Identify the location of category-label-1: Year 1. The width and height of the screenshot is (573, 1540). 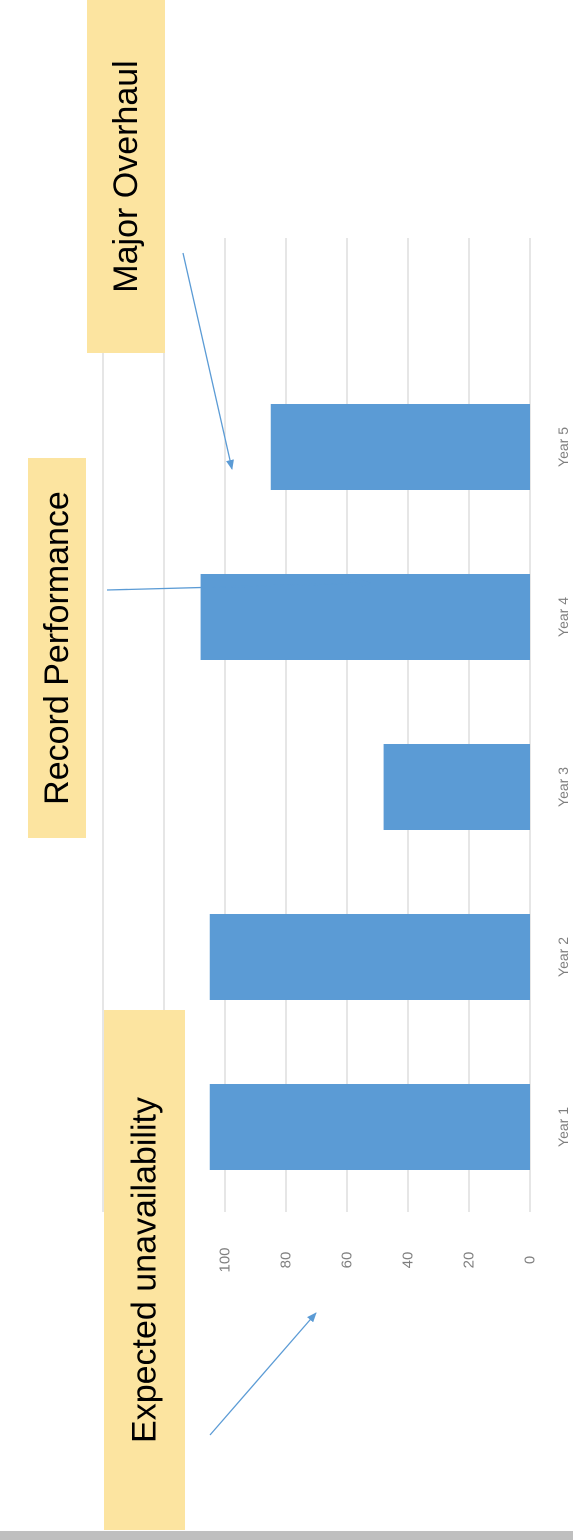
(563, 1127).